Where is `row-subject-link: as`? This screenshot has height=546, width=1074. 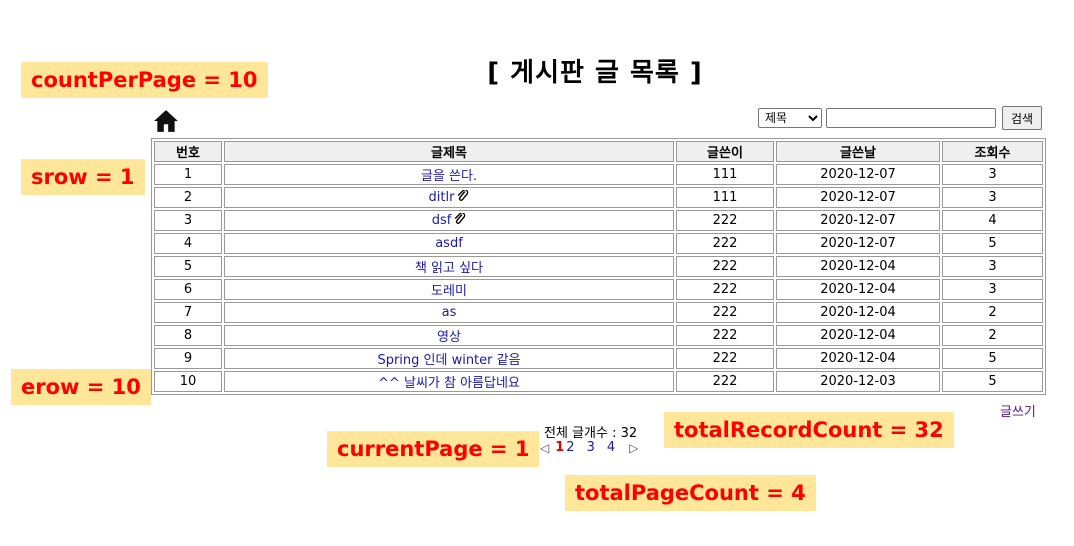 row-subject-link: as is located at coordinates (449, 312).